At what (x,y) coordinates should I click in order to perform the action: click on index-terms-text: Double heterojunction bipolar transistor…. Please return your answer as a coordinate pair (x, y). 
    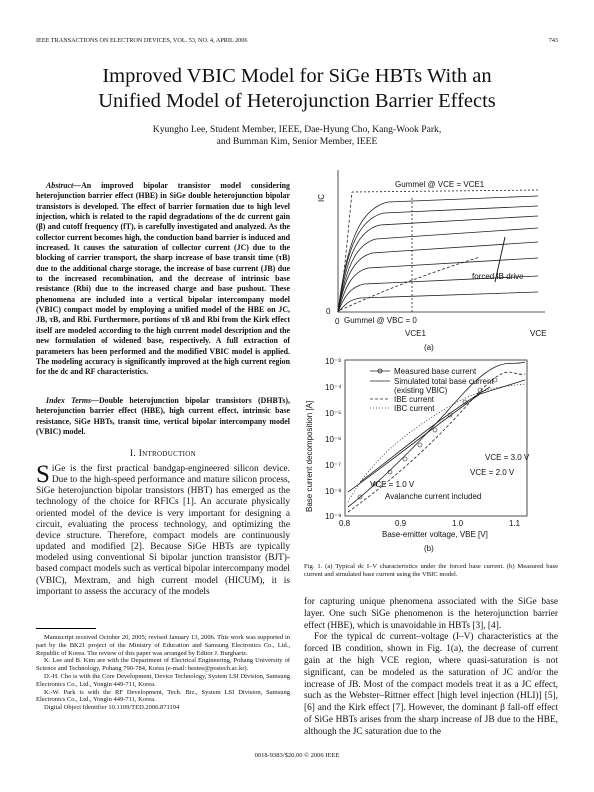
    Looking at the image, I should click on (163, 416).